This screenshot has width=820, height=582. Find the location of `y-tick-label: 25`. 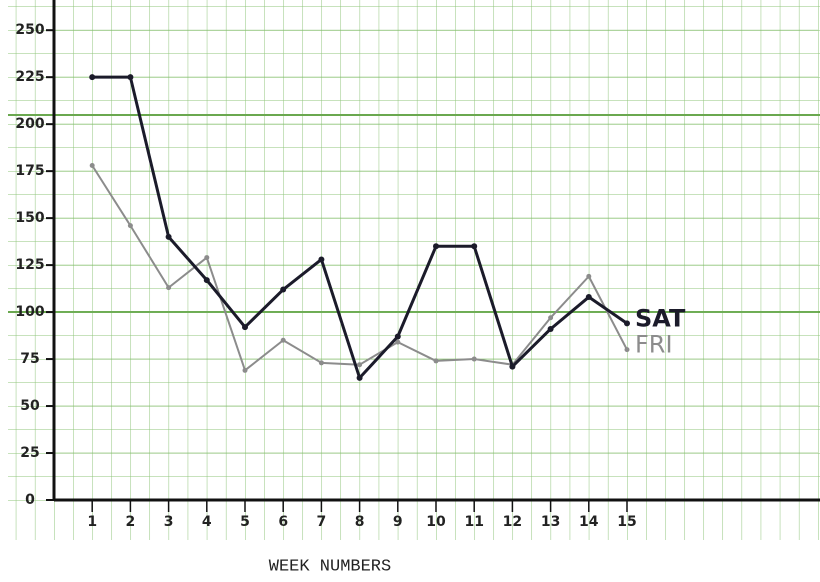

y-tick-label: 25 is located at coordinates (29, 453).